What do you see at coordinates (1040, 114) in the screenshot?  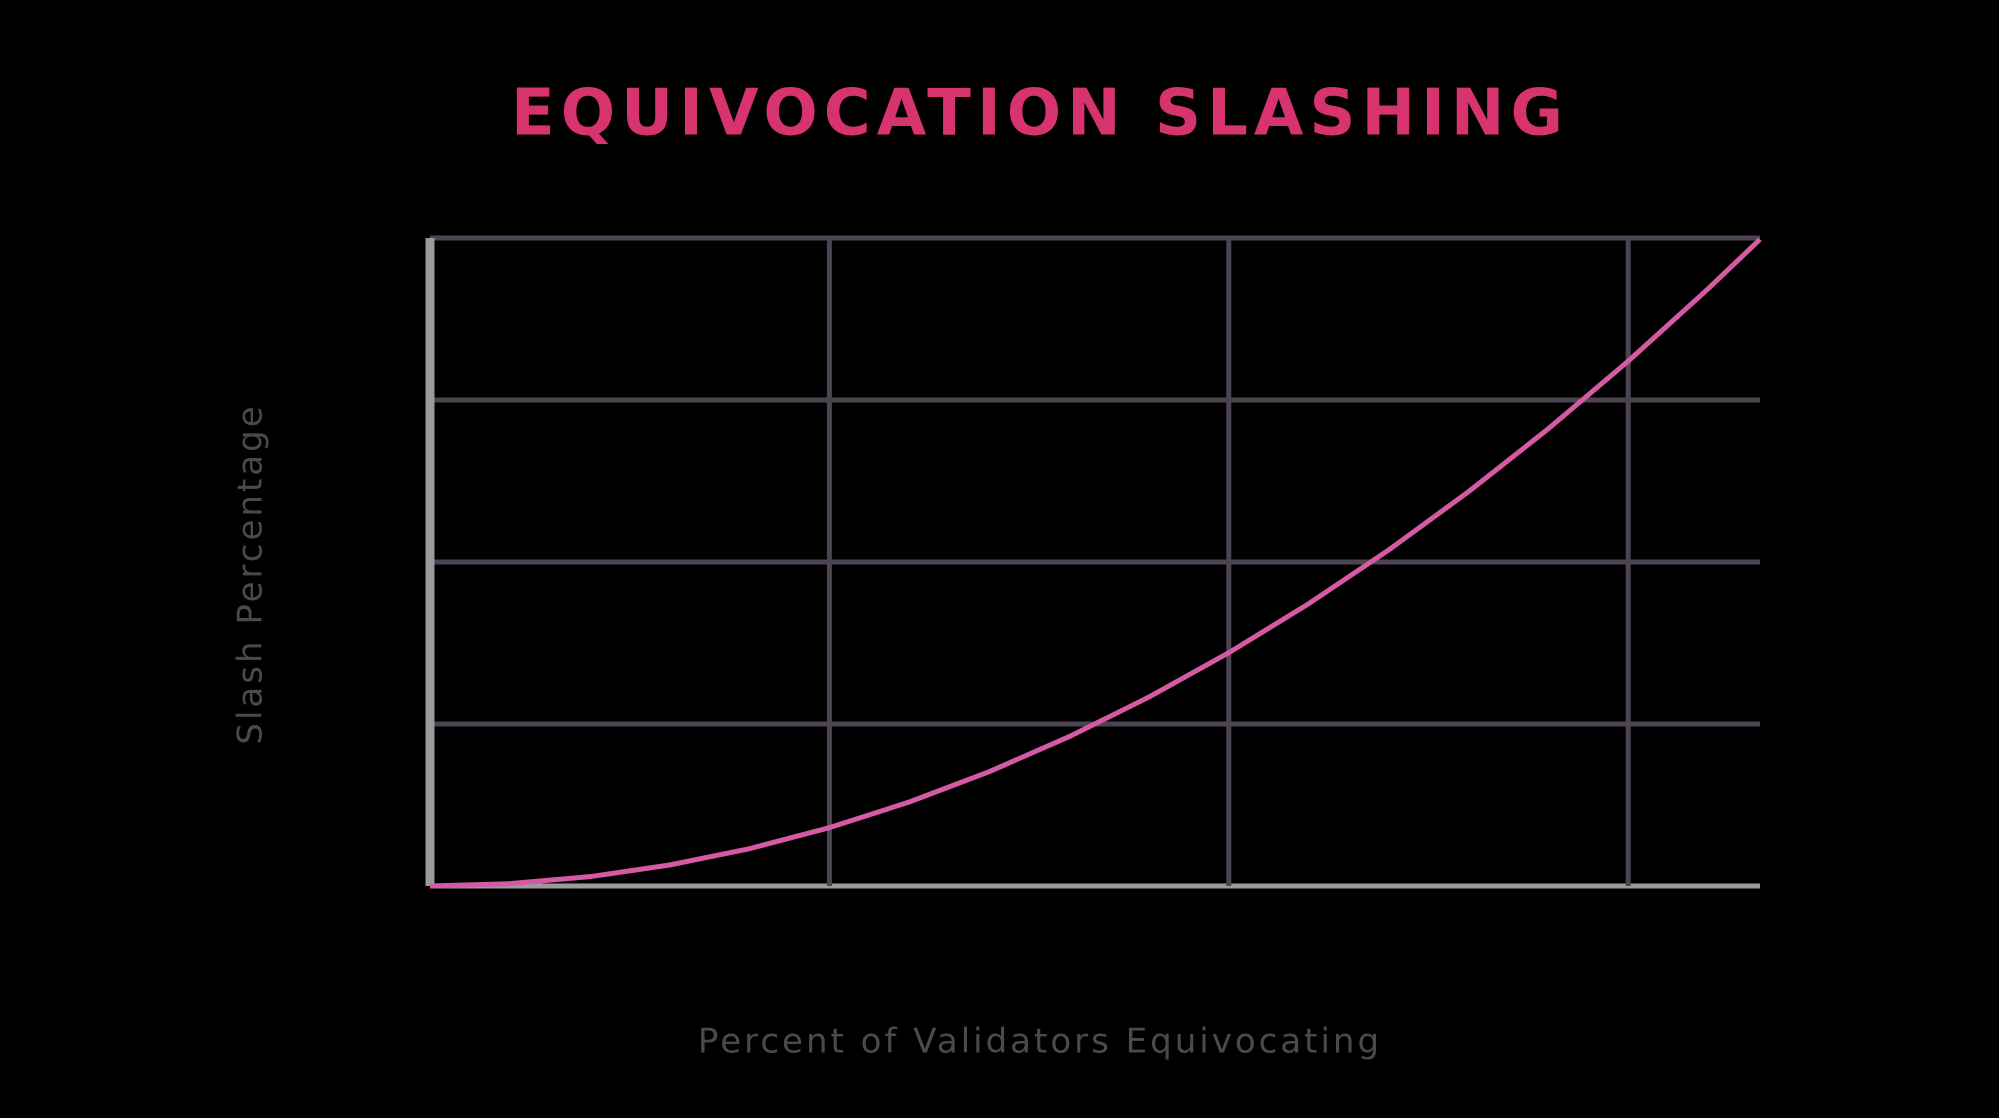 I see `chart-title: EQUIVOCATION SLASHING` at bounding box center [1040, 114].